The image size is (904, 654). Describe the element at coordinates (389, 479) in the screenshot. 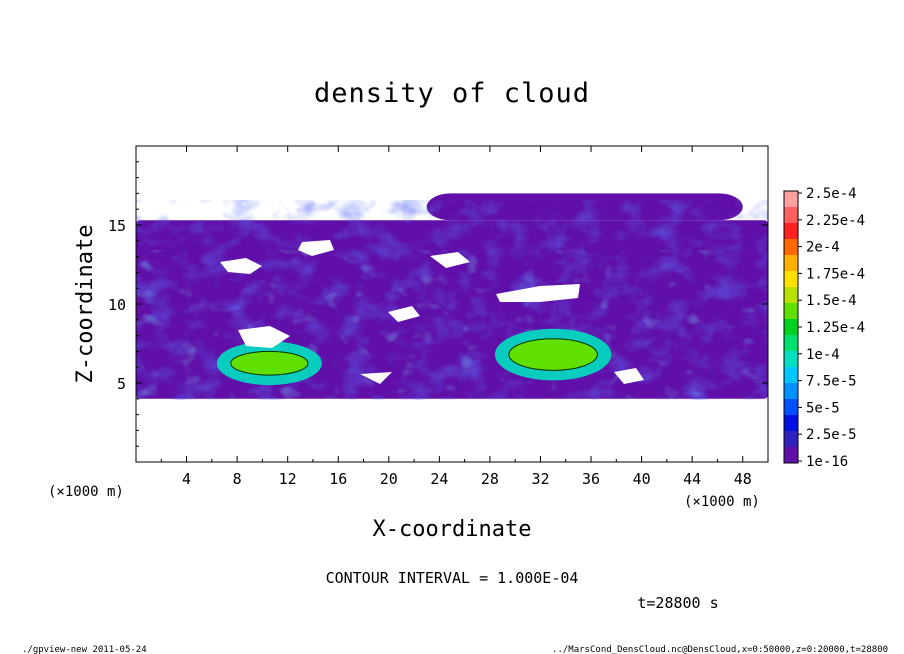

I see `x-tick-label: 20` at that location.